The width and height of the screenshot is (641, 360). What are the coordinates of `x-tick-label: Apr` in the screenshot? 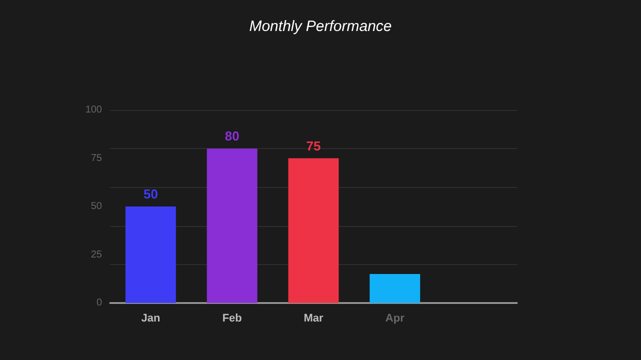 It's located at (395, 318).